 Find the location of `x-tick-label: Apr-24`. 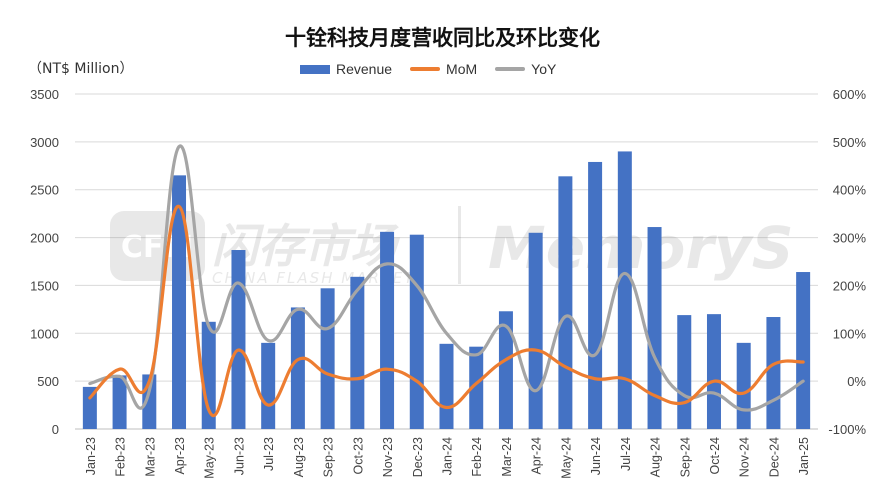

x-tick-label: Apr-24 is located at coordinates (537, 456).